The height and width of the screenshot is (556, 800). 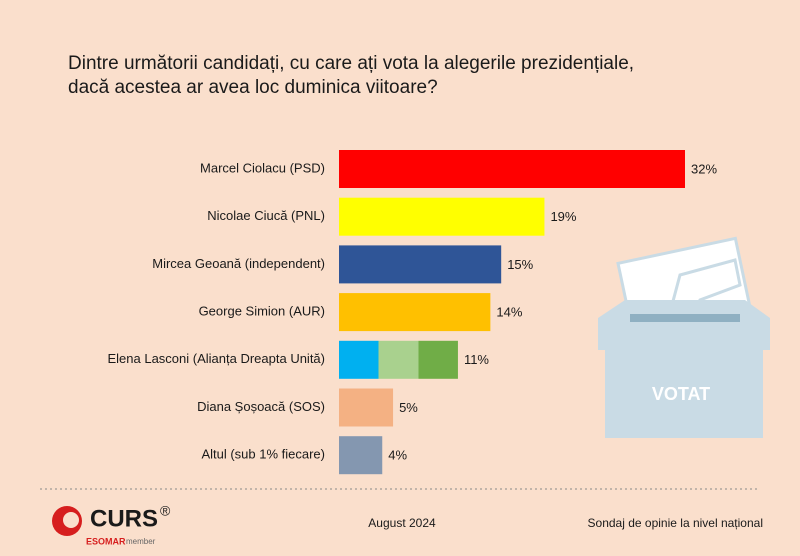 What do you see at coordinates (476, 359) in the screenshot?
I see `value-label: 11%` at bounding box center [476, 359].